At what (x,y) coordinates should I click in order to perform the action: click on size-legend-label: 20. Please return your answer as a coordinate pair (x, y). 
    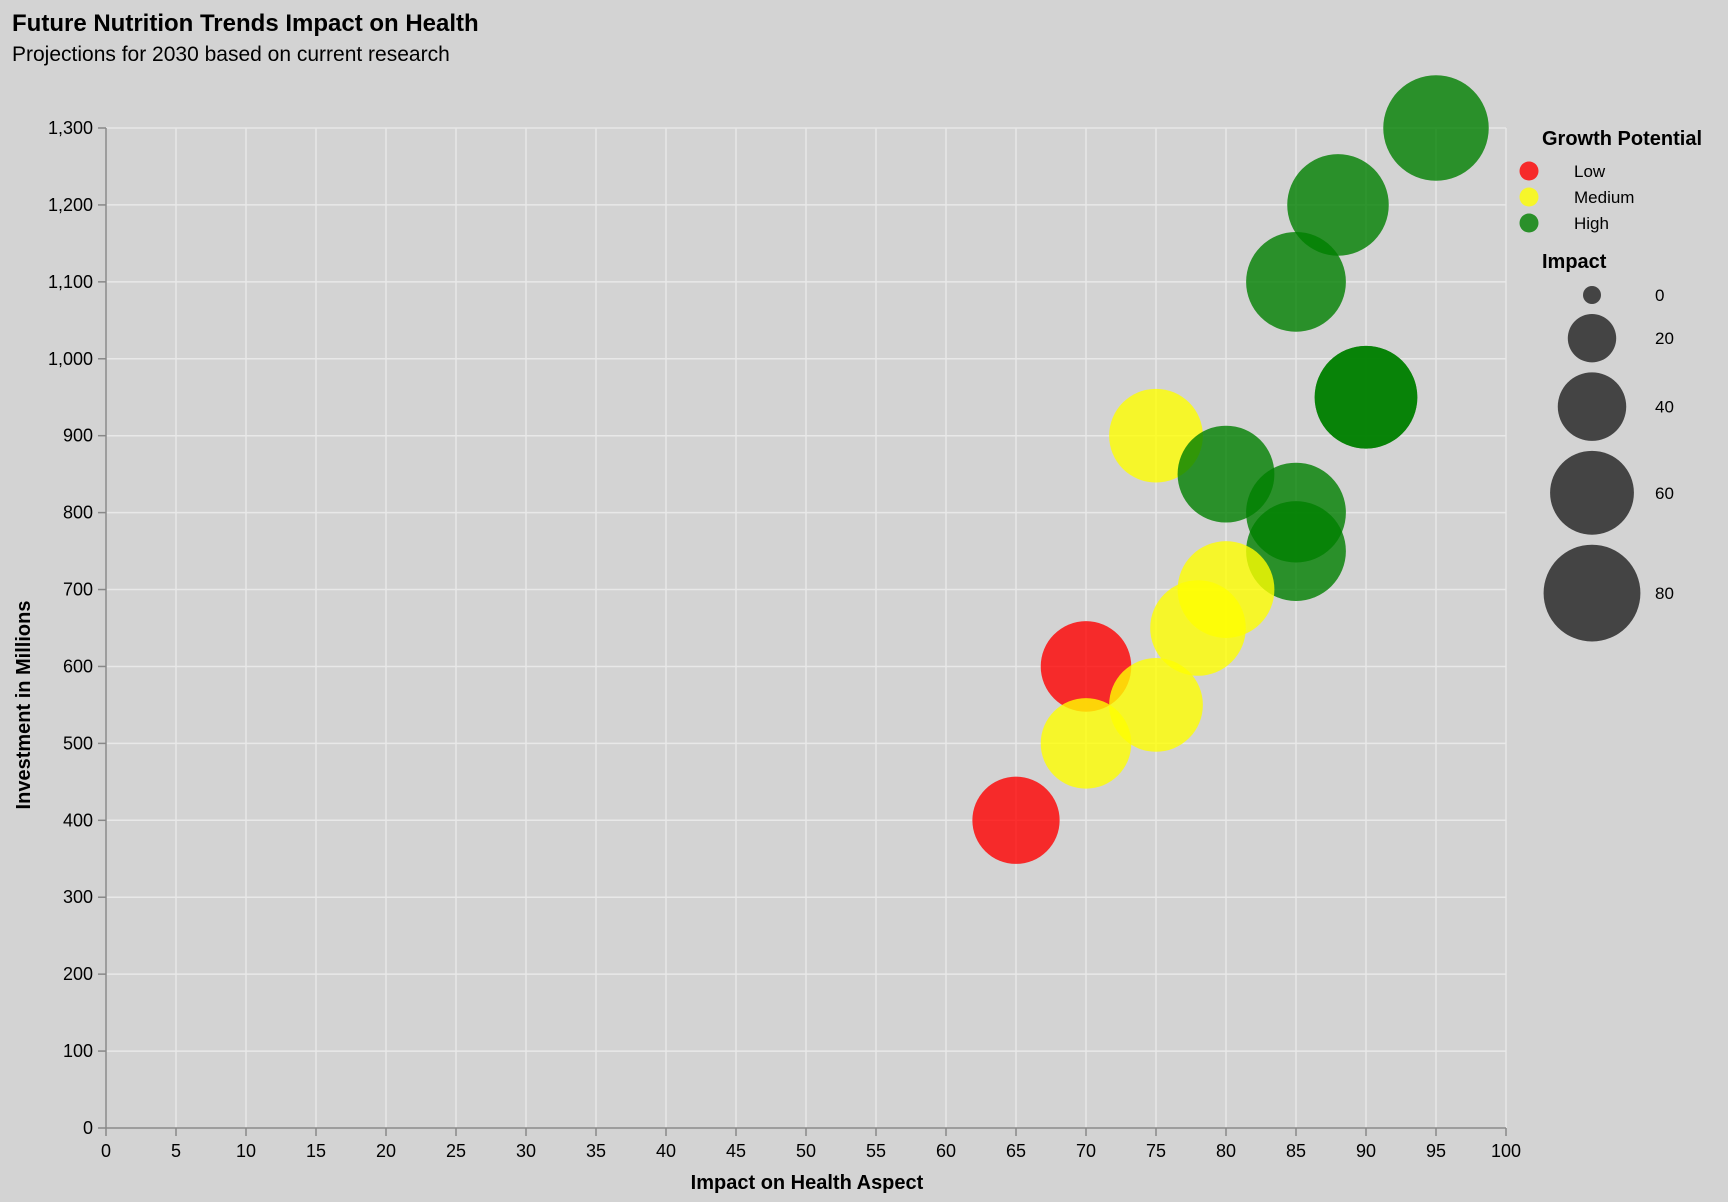
    Looking at the image, I should click on (1664, 338).